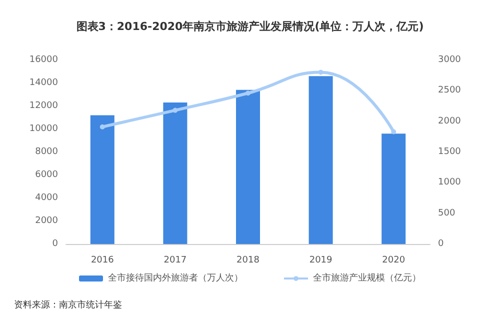 This screenshot has height=324, width=500. Describe the element at coordinates (43, 129) in the screenshot. I see `y-tick-label: 10000` at that location.